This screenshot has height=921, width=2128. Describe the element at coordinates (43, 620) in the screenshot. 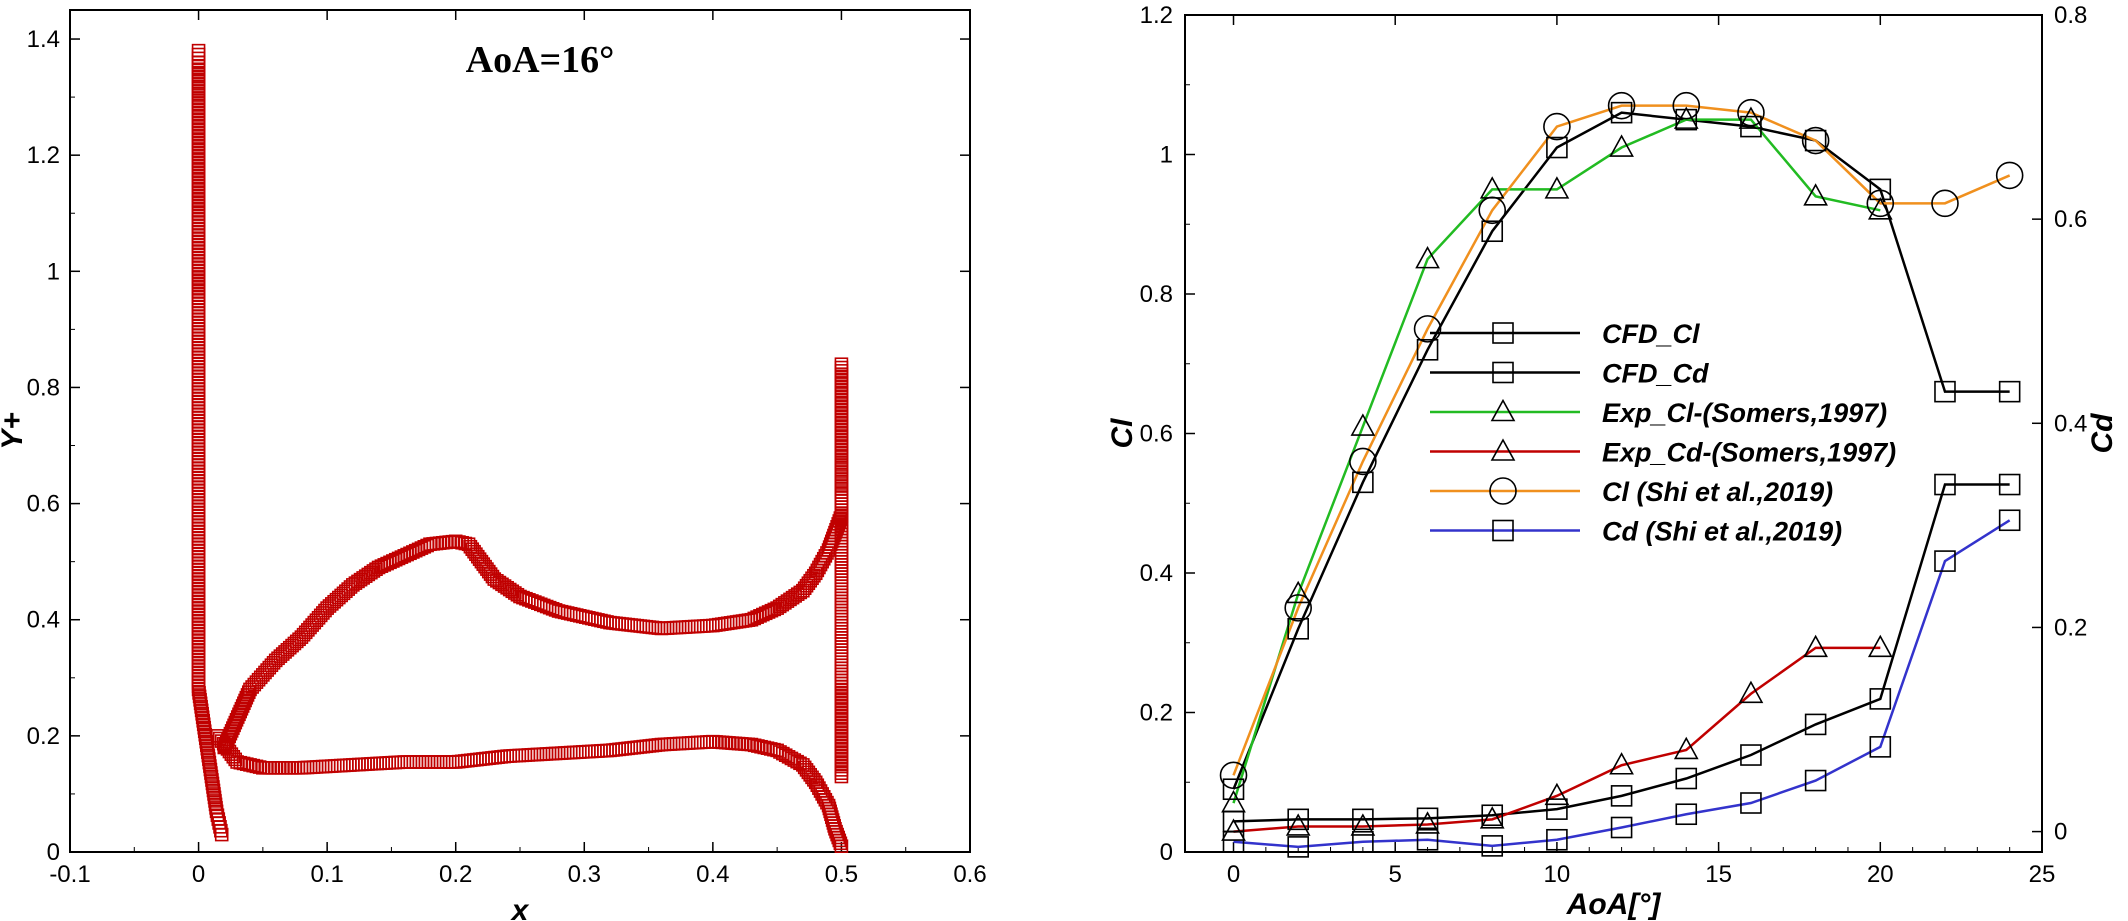

I see `y-tick-label: 0.4` at that location.